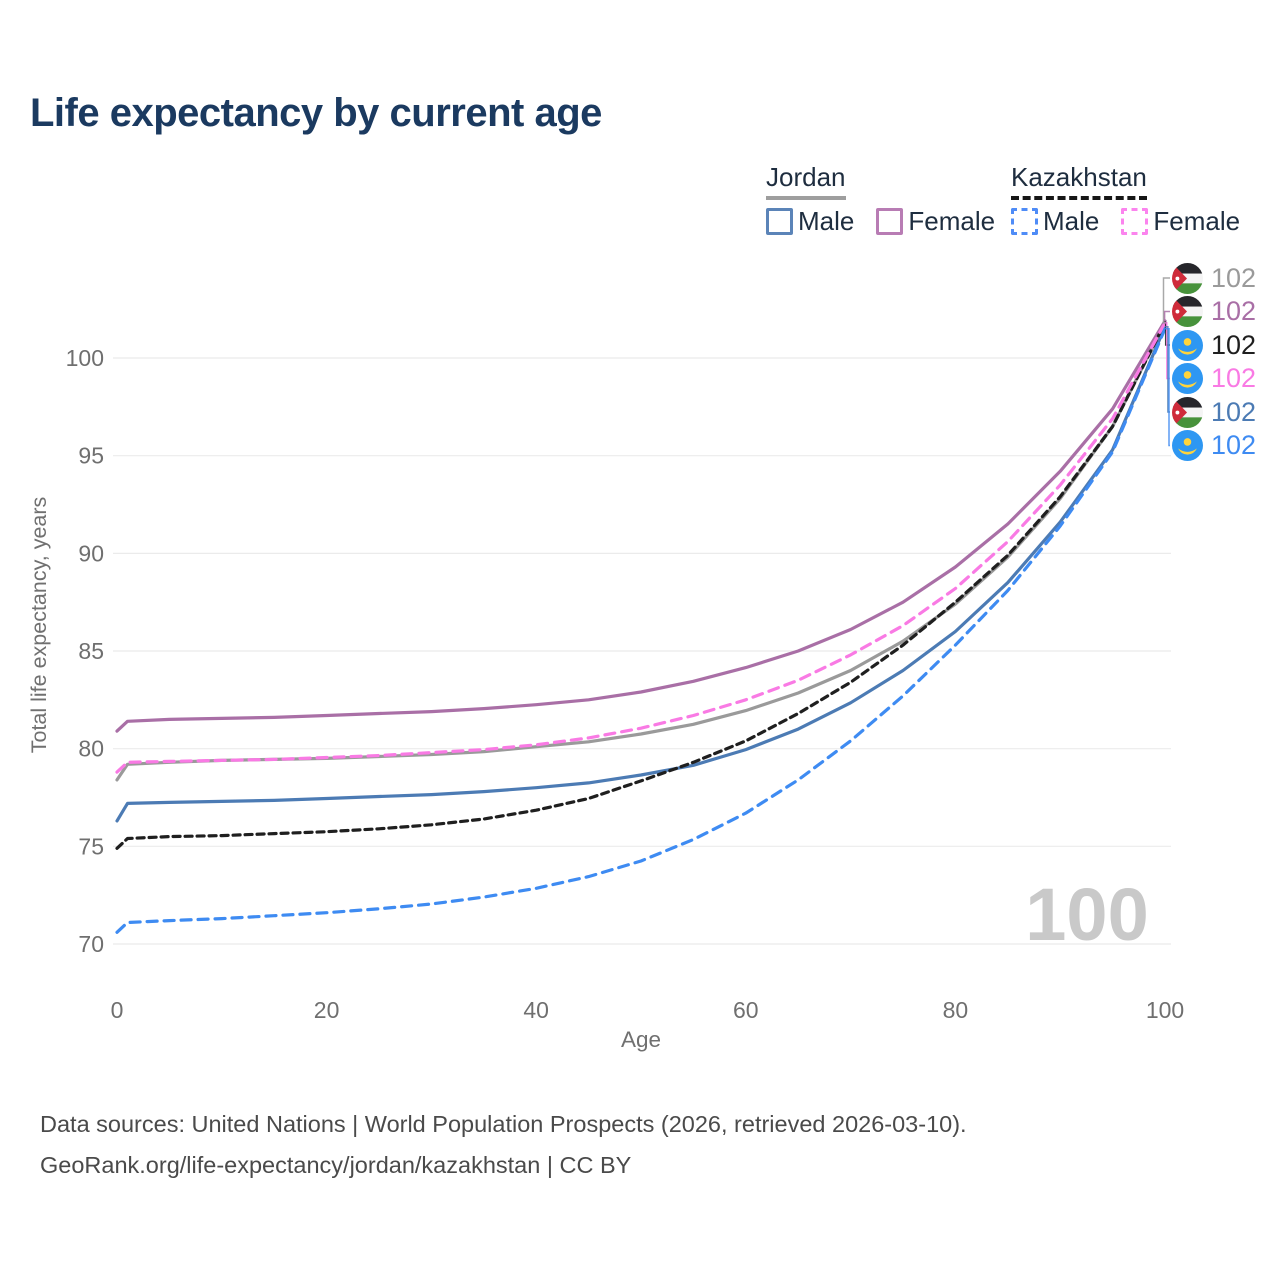 The height and width of the screenshot is (1280, 1280). What do you see at coordinates (746, 1010) in the screenshot?
I see `x-tick-label: 60` at bounding box center [746, 1010].